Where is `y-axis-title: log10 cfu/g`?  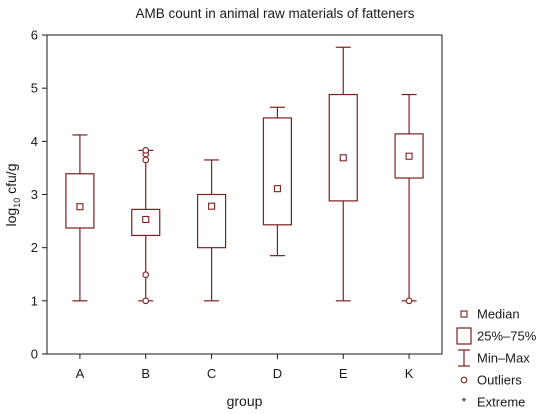
y-axis-title: log10 cfu/g is located at coordinates (12, 195).